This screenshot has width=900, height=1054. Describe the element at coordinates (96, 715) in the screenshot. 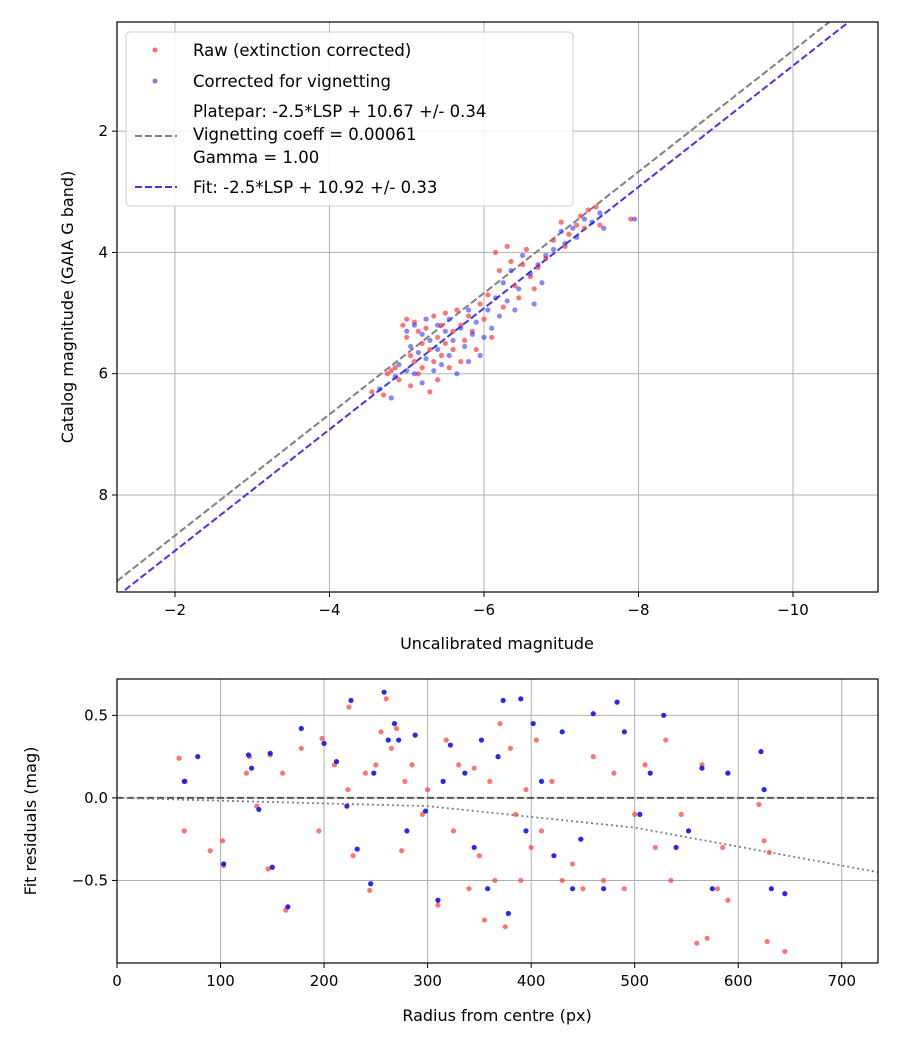

I see `y-tick-label: 0.5` at that location.